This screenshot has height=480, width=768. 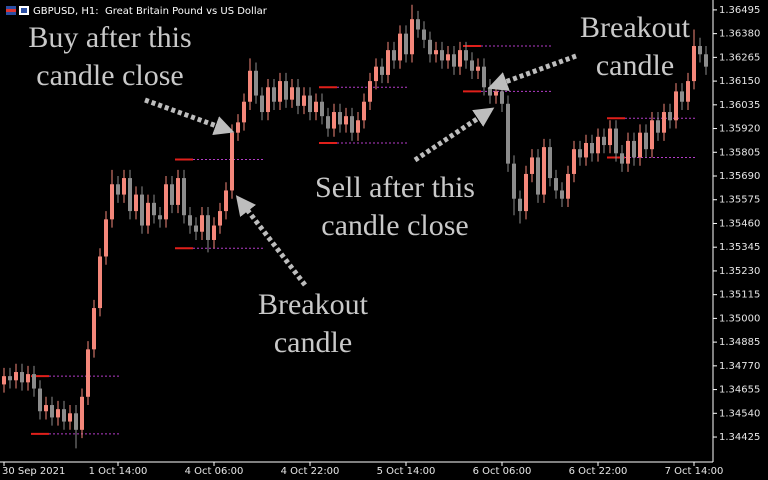 What do you see at coordinates (739, 81) in the screenshot?
I see `y-tick-label: 1.36150` at bounding box center [739, 81].